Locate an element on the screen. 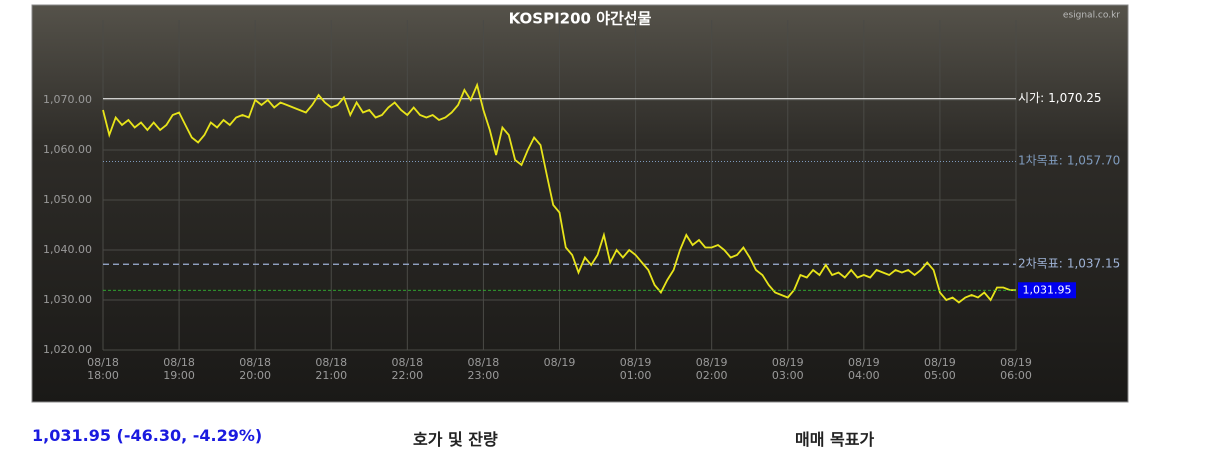 The height and width of the screenshot is (458, 1227). x-tick-label: 08/18 20:00 is located at coordinates (255, 369).